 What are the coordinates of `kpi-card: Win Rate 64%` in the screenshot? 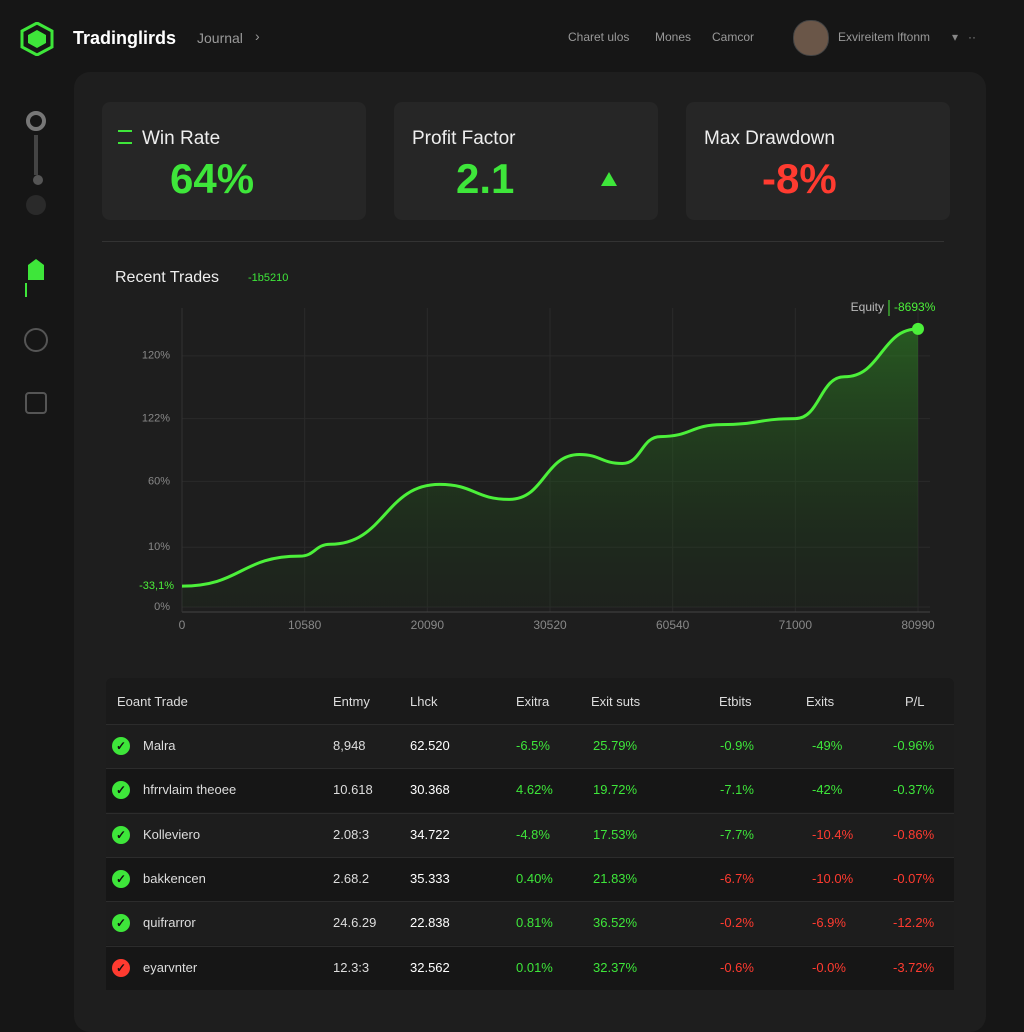 It's located at (234, 161).